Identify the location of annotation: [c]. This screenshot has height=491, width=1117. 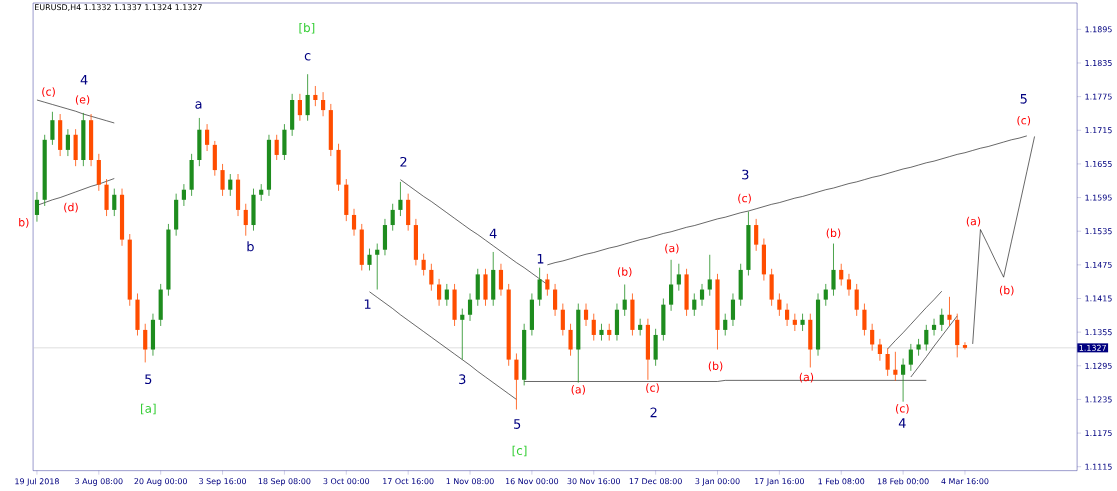
(519, 451).